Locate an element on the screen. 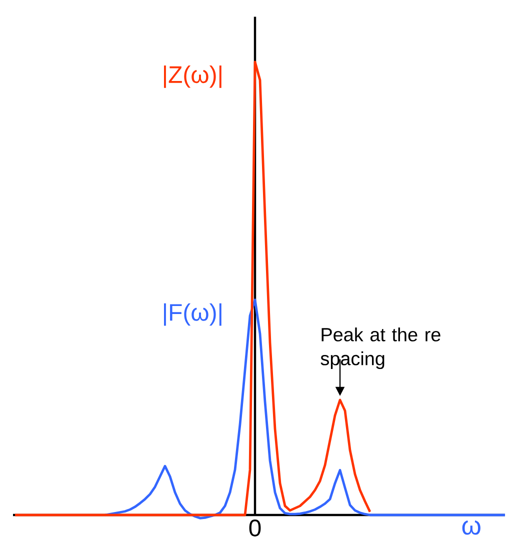 The image size is (507, 556). text: 0 is located at coordinates (255, 528).